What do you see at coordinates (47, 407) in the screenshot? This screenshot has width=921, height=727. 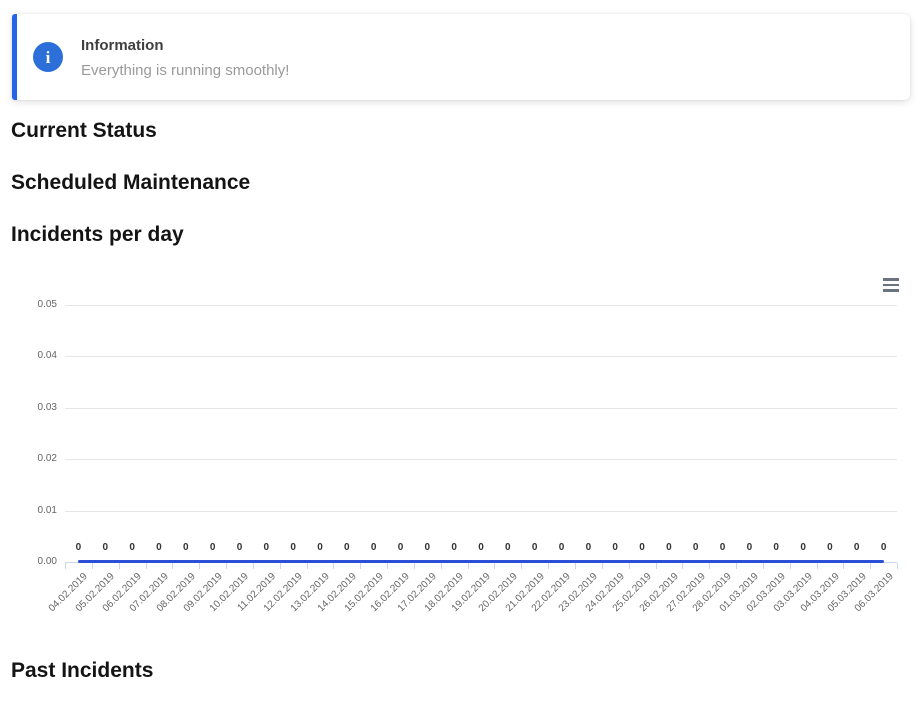 I see `y-axis-label: 0.03` at bounding box center [47, 407].